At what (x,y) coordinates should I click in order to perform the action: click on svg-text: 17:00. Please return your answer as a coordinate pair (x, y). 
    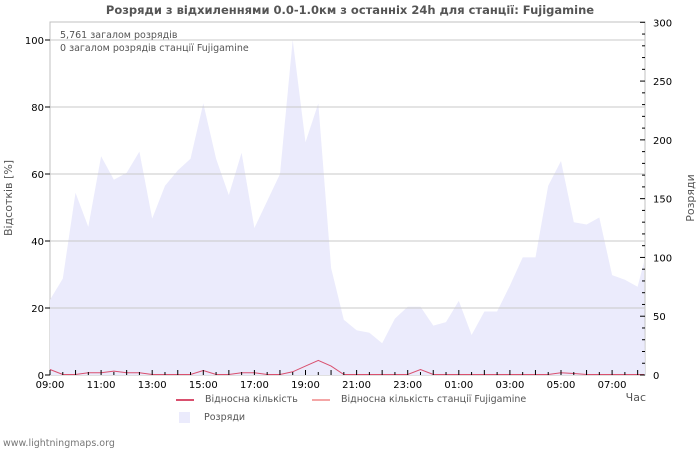
    Looking at the image, I should click on (254, 385).